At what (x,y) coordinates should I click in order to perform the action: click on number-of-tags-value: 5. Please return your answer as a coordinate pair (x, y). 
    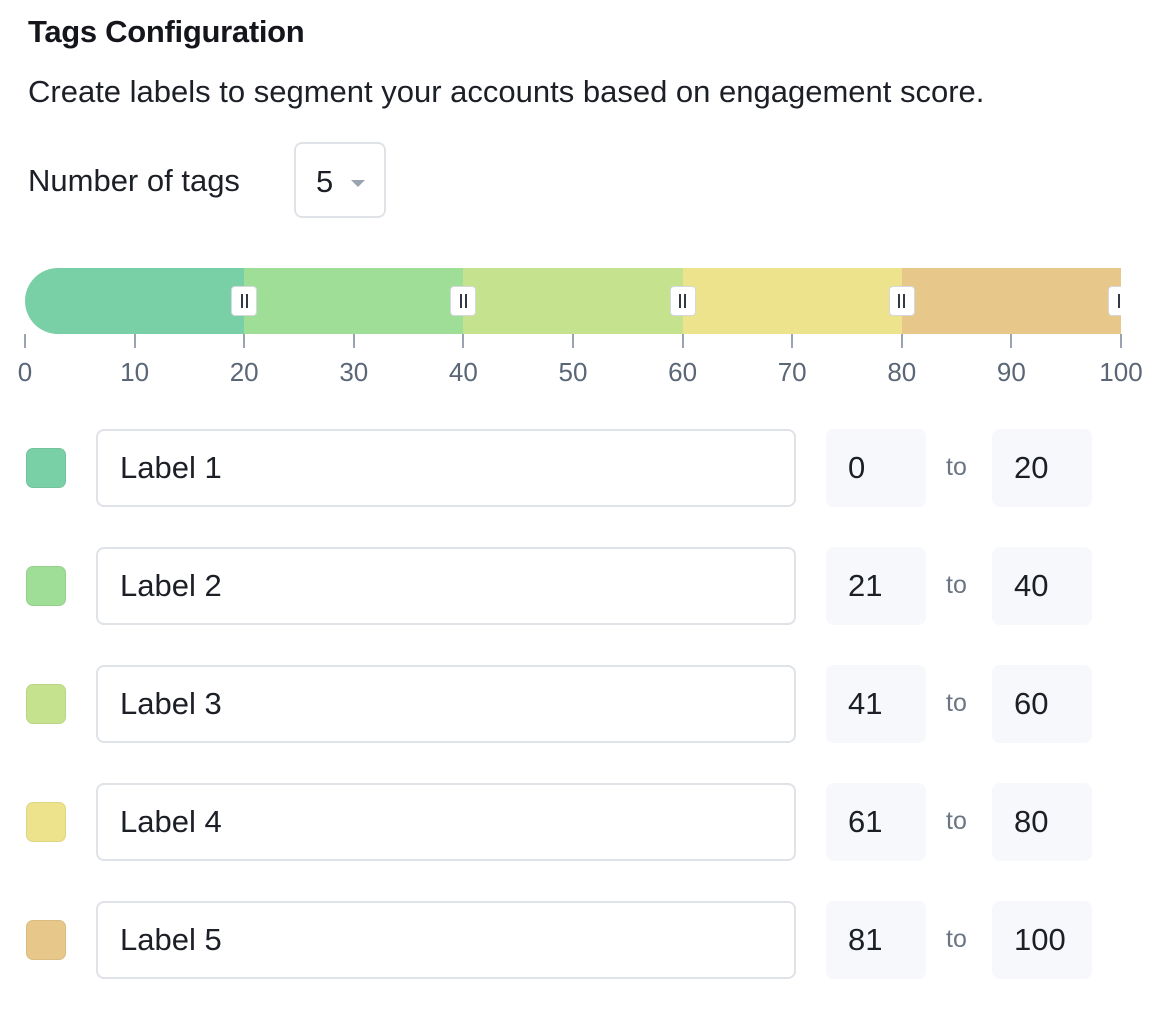
    Looking at the image, I should click on (325, 181).